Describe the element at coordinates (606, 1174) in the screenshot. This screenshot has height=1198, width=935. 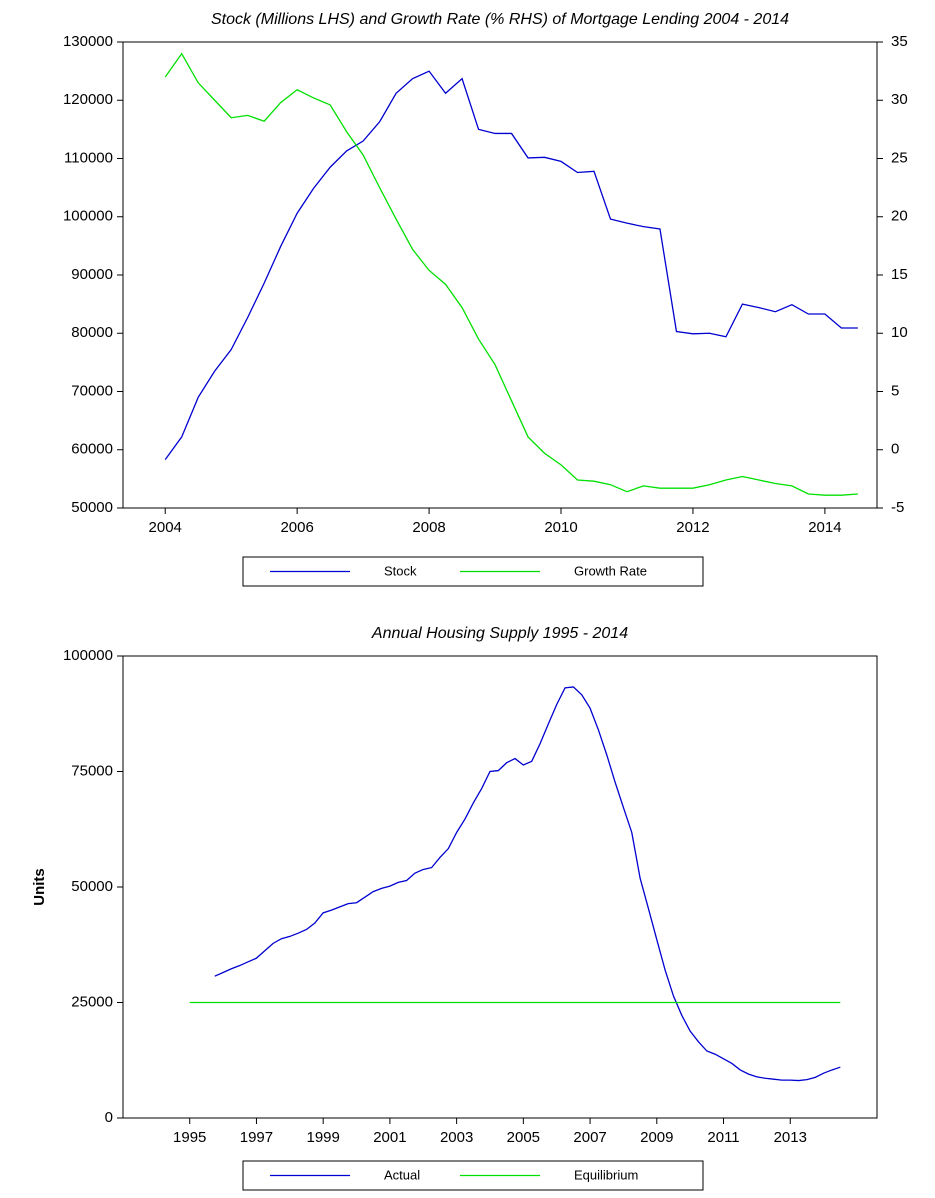
I see `legend-label: Equilibrium` at that location.